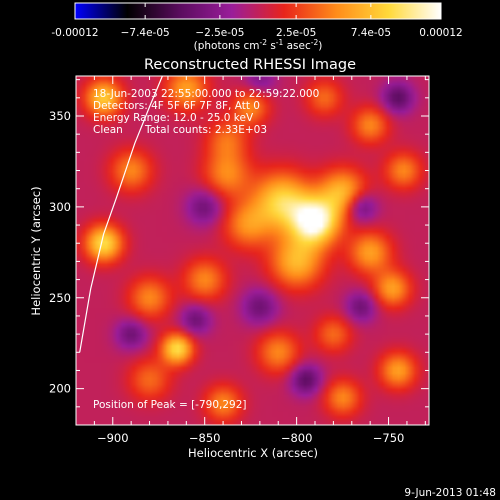 This screenshot has width=500, height=500. I want to click on chart-title: Reconstructed RHESSI Image, so click(250, 65).